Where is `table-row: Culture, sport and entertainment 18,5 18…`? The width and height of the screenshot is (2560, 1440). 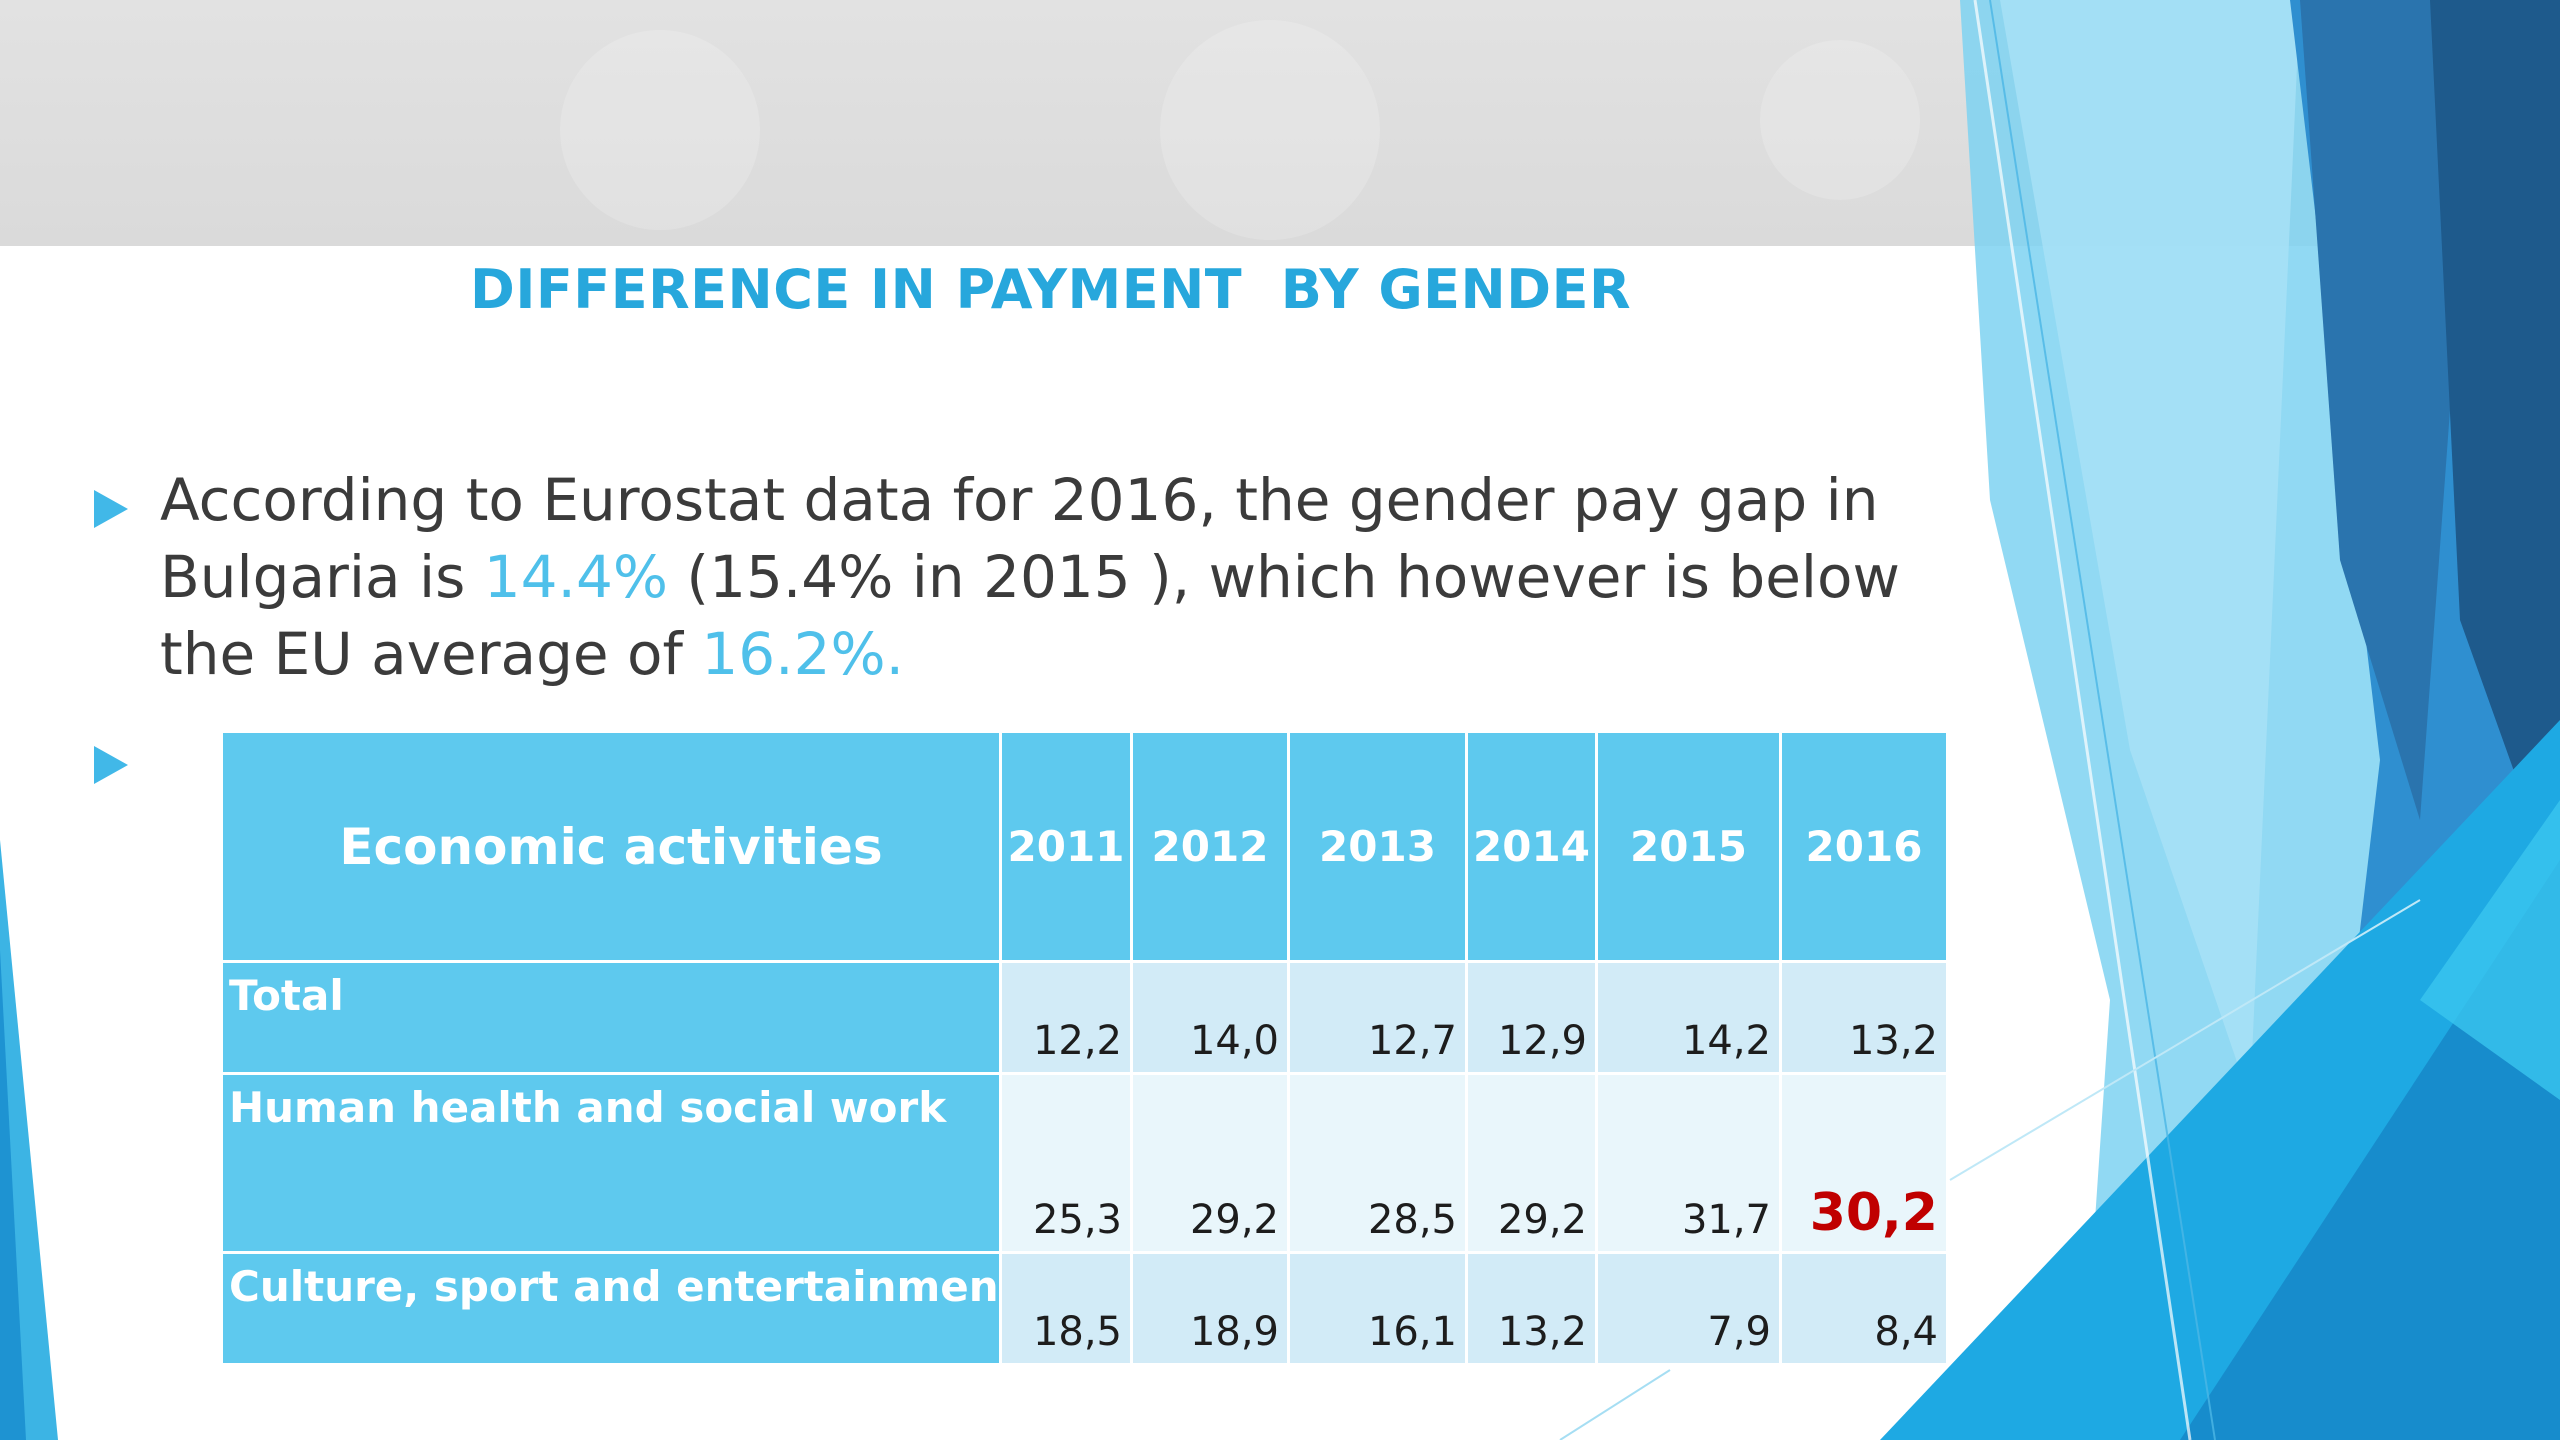 table-row: Culture, sport and entertainment 18,5 18… is located at coordinates (1084, 1308).